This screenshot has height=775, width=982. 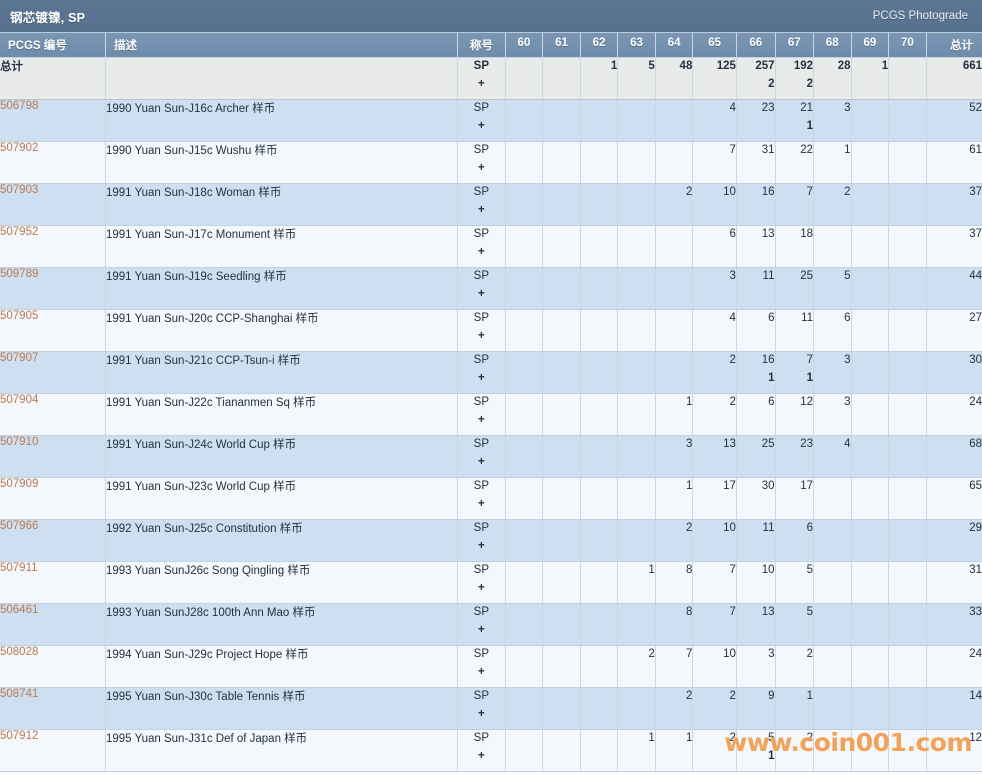 I want to click on pcgs-number-link: 507911, so click(x=19, y=568).